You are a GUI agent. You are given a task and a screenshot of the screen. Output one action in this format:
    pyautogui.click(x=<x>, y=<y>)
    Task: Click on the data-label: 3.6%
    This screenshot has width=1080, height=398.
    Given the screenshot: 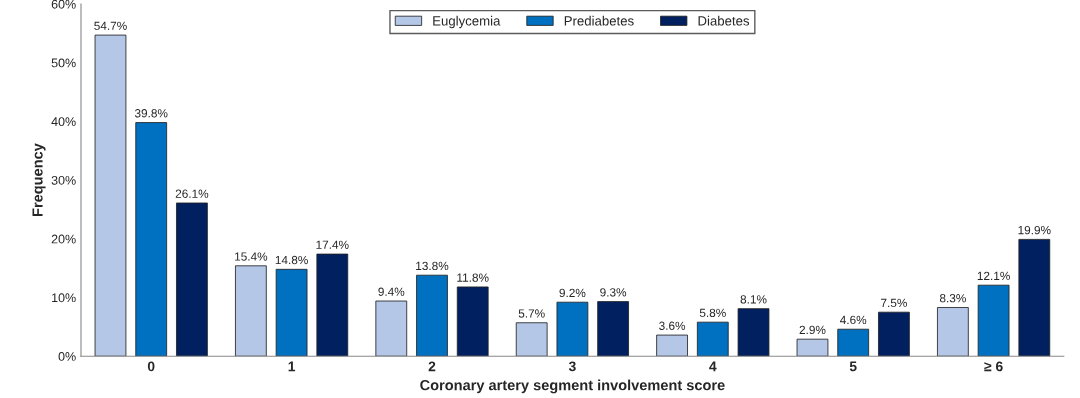 What is the action you would take?
    pyautogui.click(x=672, y=325)
    